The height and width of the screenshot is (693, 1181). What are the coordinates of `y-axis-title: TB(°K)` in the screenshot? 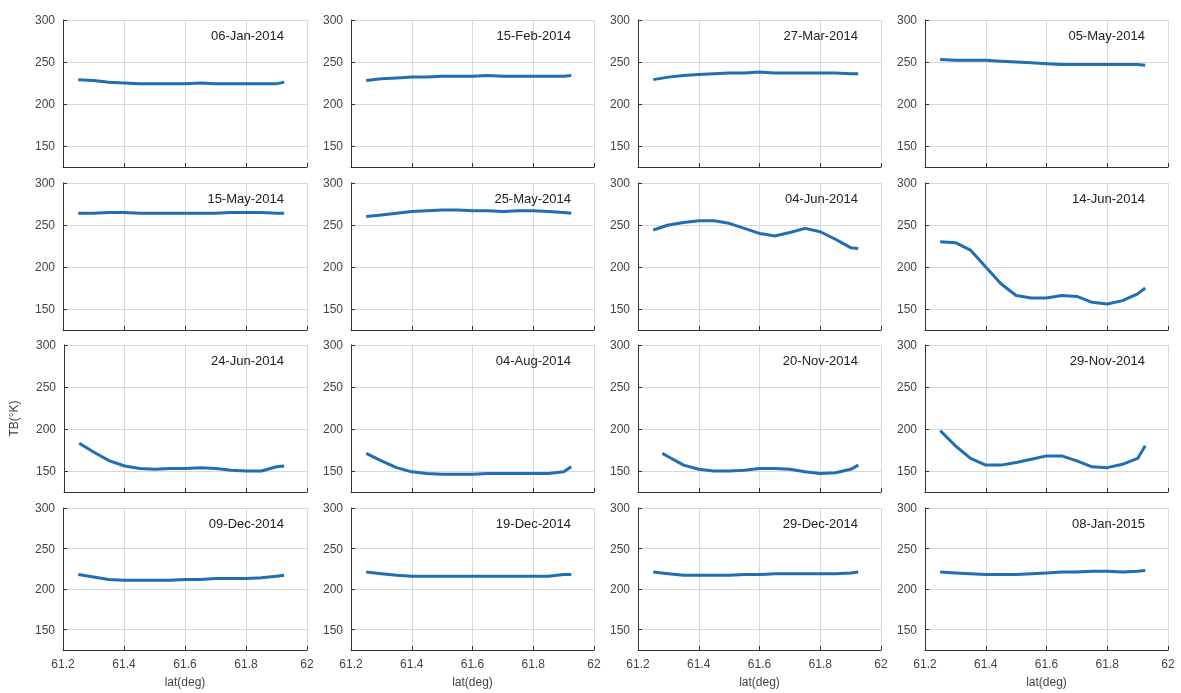 It's located at (14, 418).